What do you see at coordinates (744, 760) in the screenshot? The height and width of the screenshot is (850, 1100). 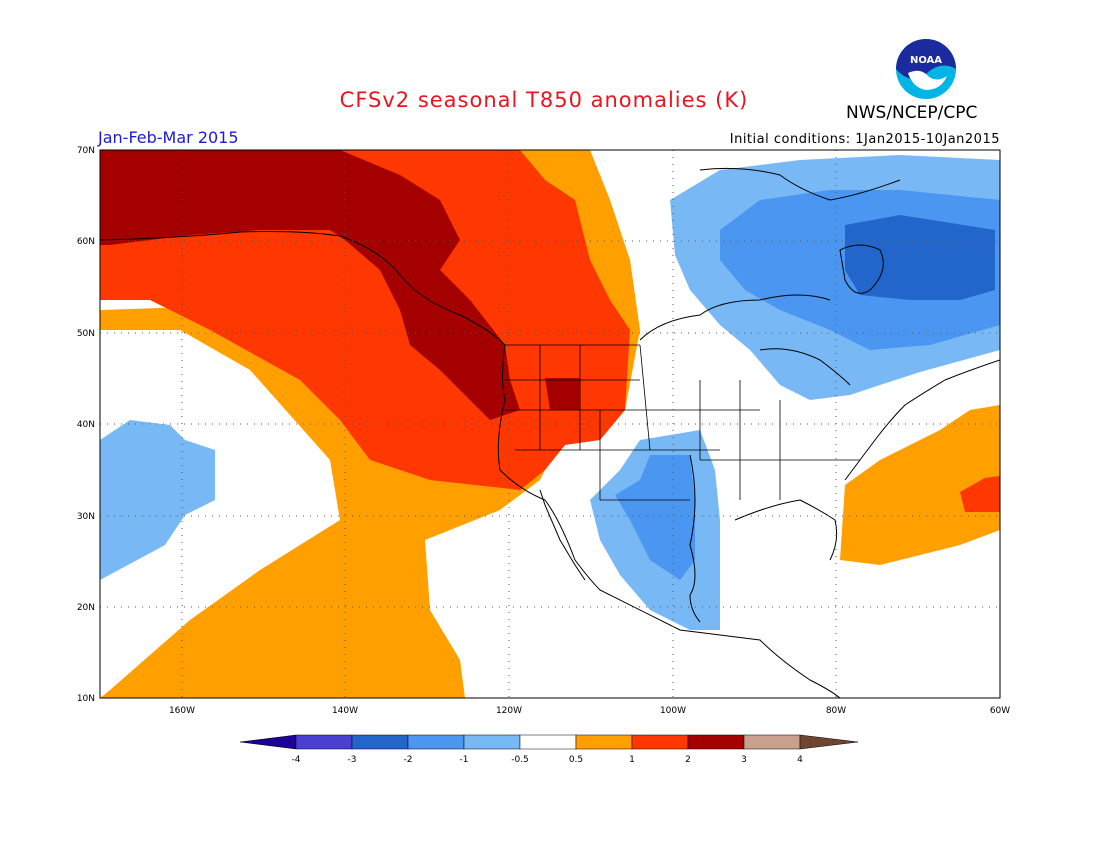 I see `colorbar-label: 3` at bounding box center [744, 760].